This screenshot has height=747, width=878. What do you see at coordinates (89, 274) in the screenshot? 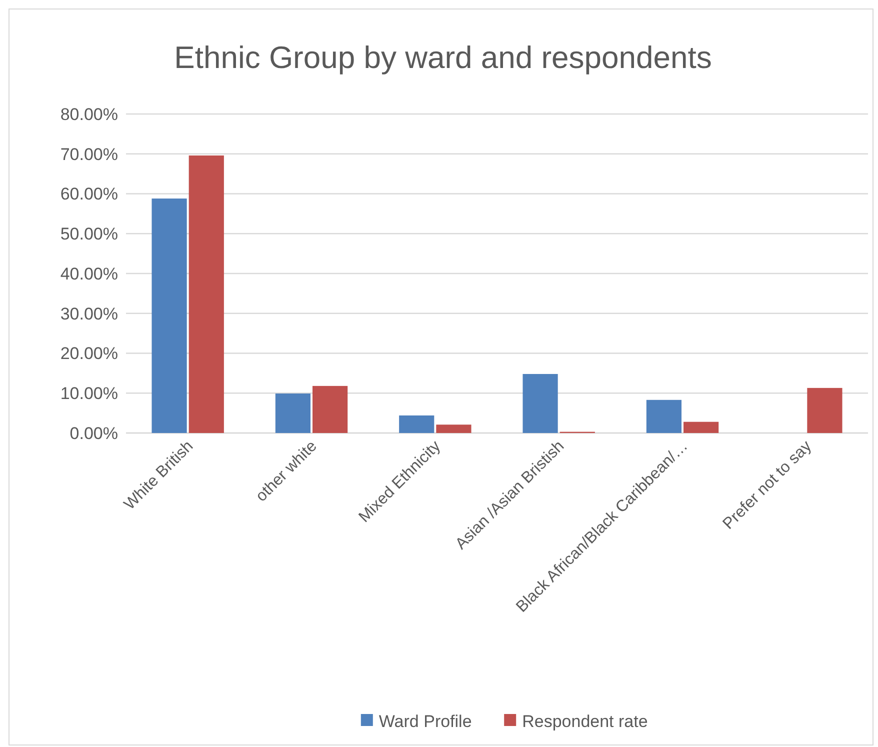
I see `y-tick-label: 40.00%` at bounding box center [89, 274].